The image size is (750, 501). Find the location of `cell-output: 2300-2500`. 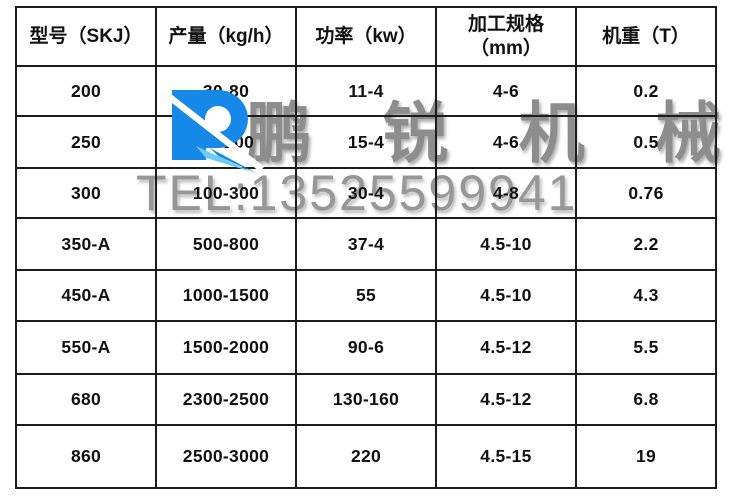

cell-output: 2300-2500 is located at coordinates (226, 399).